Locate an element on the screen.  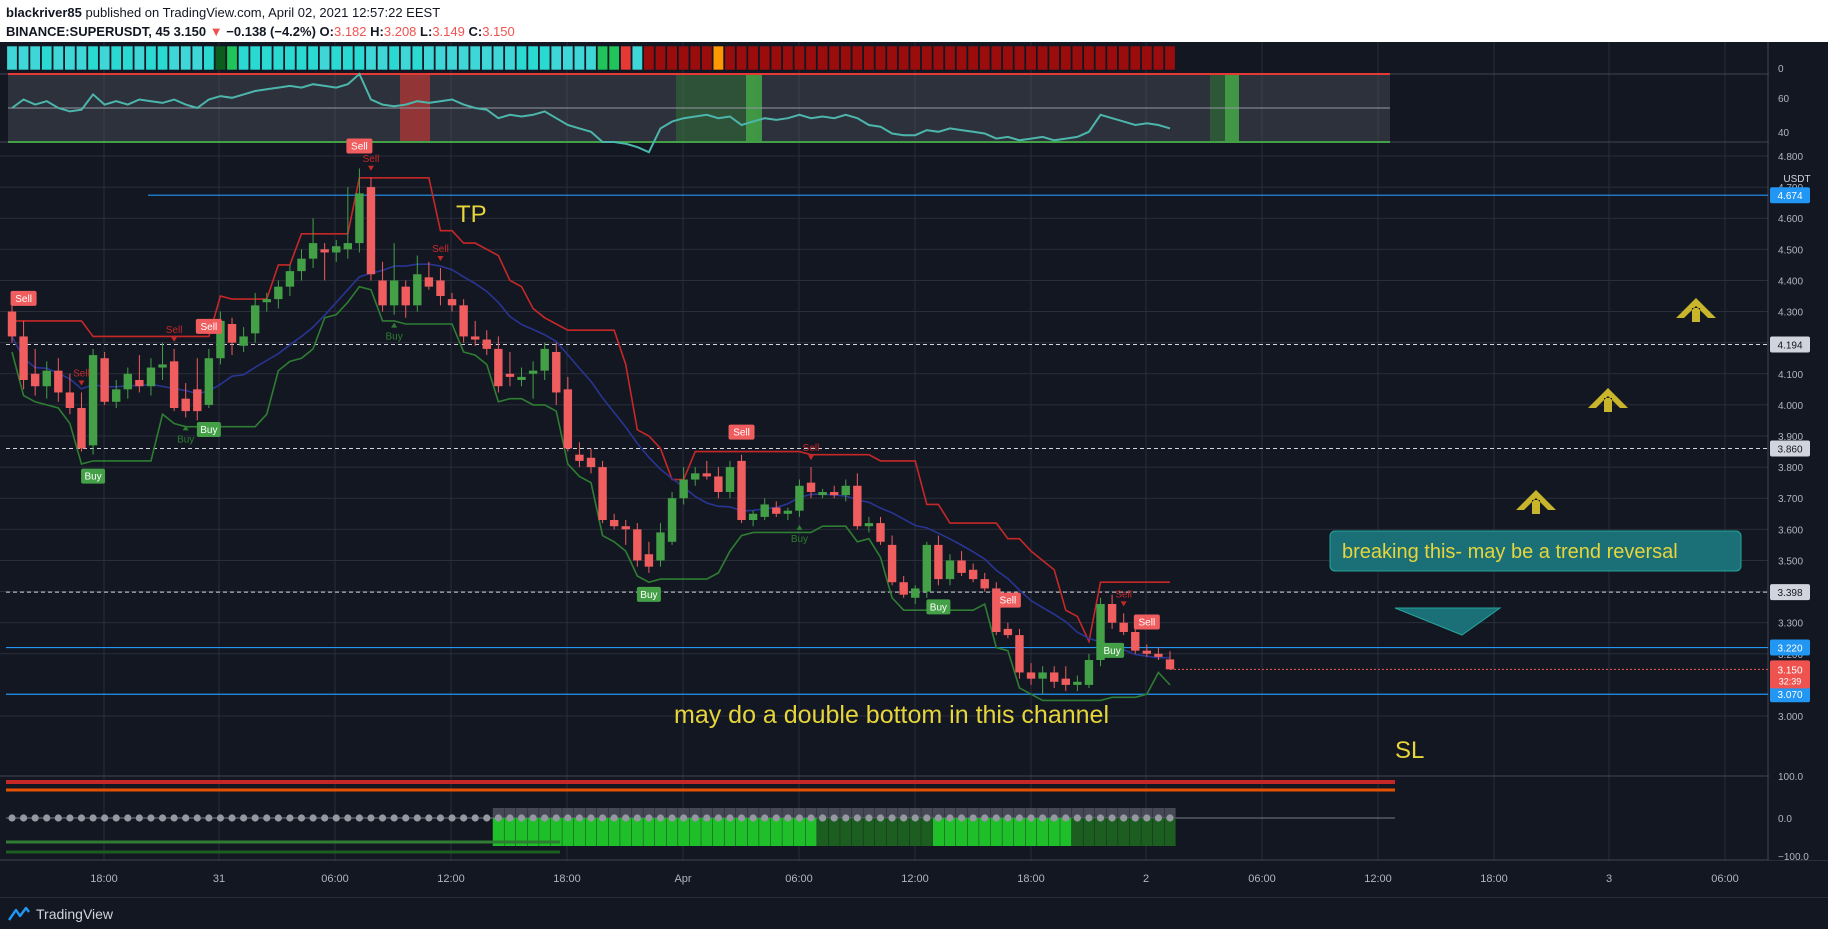
price-tick-label: 3.900 is located at coordinates (1790, 437).